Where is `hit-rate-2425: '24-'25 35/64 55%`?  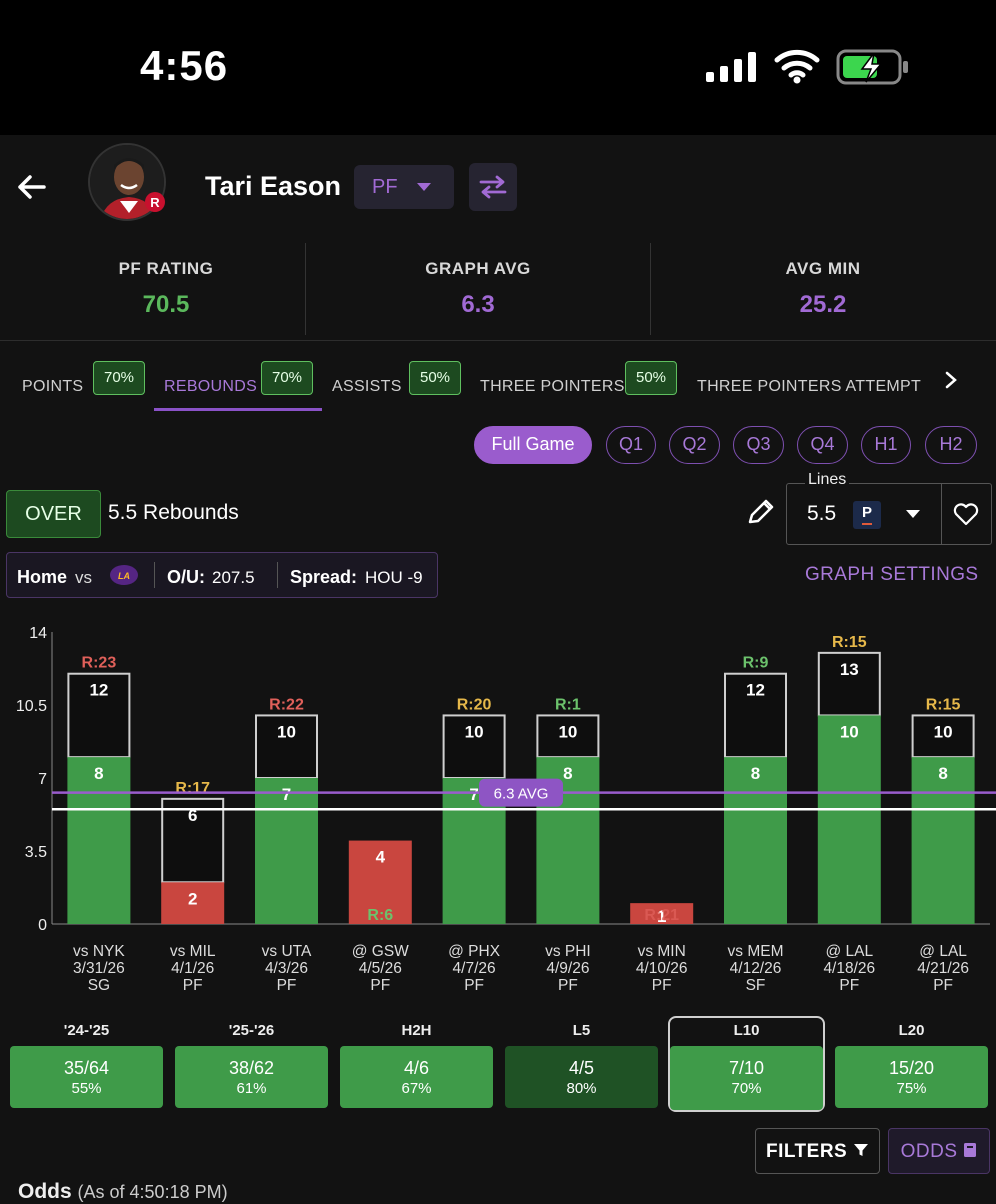 hit-rate-2425: '24-'25 35/64 55% is located at coordinates (86, 1065).